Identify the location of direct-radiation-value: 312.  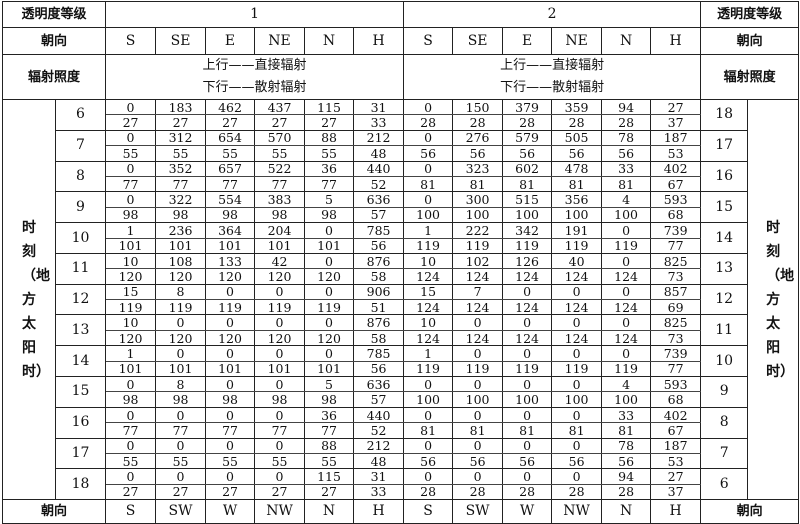
(181, 138).